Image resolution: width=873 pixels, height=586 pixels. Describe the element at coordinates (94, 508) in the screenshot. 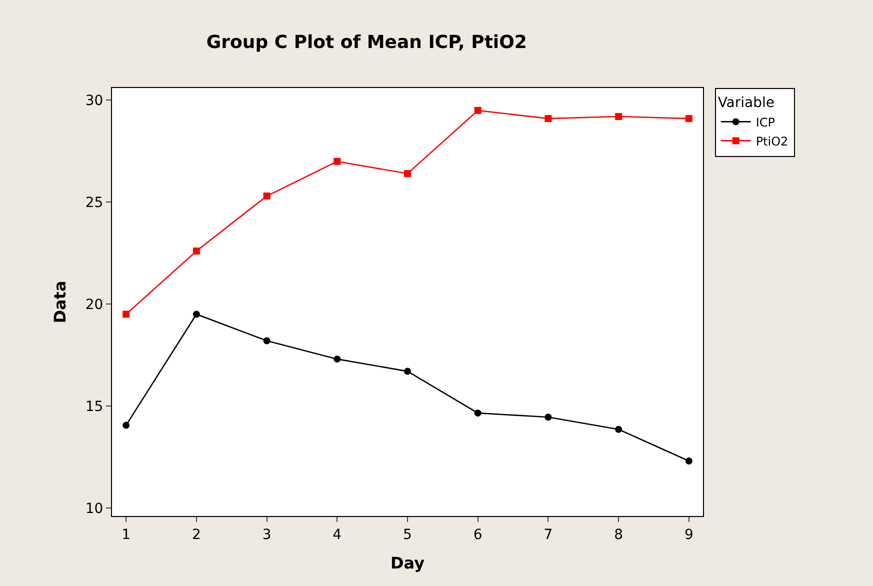

I see `y-tick-label: 10` at that location.